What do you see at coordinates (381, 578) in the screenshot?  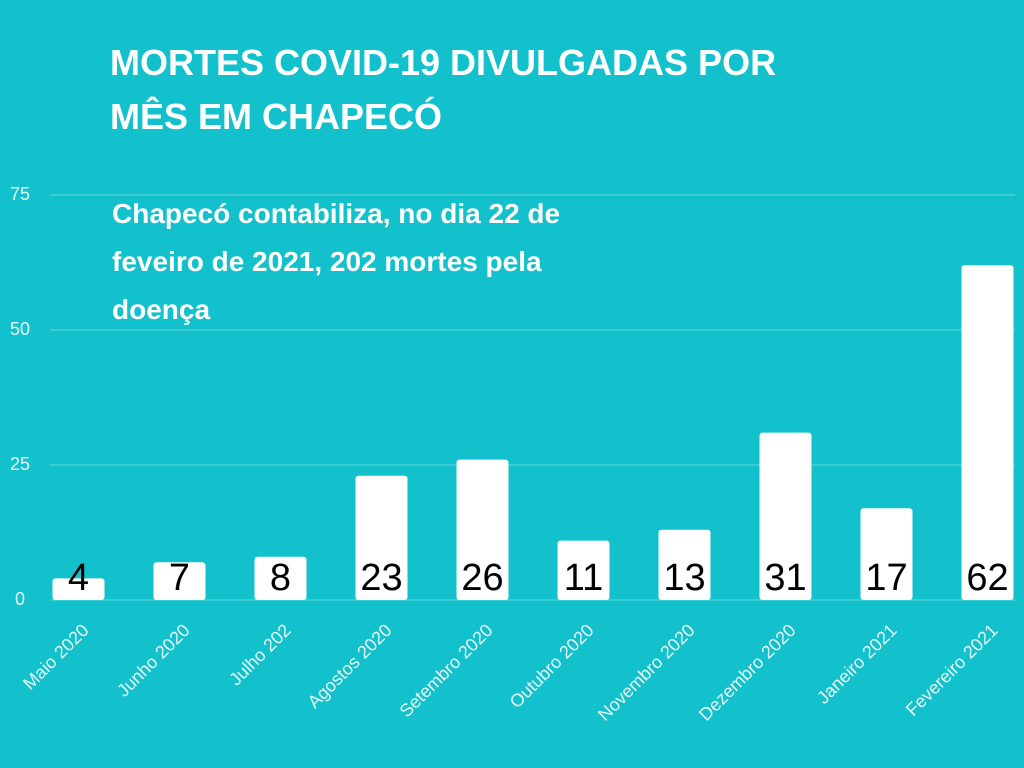 I see `value-label: 23` at bounding box center [381, 578].